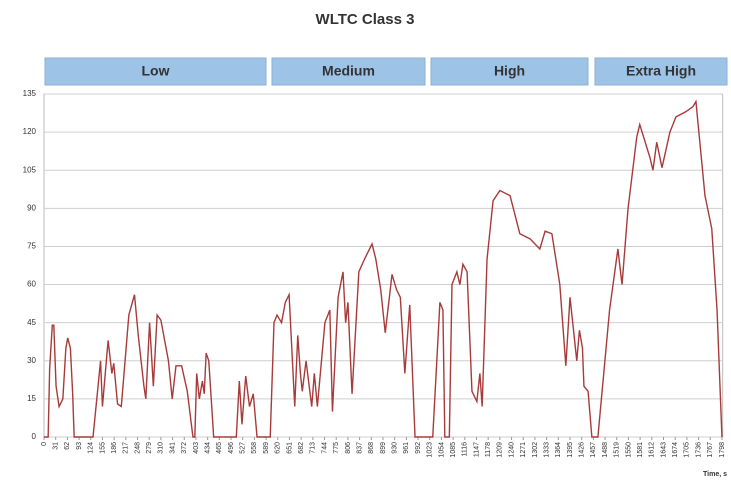 The width and height of the screenshot is (731, 486). What do you see at coordinates (406, 448) in the screenshot?
I see `x-tick-label: 961` at bounding box center [406, 448].